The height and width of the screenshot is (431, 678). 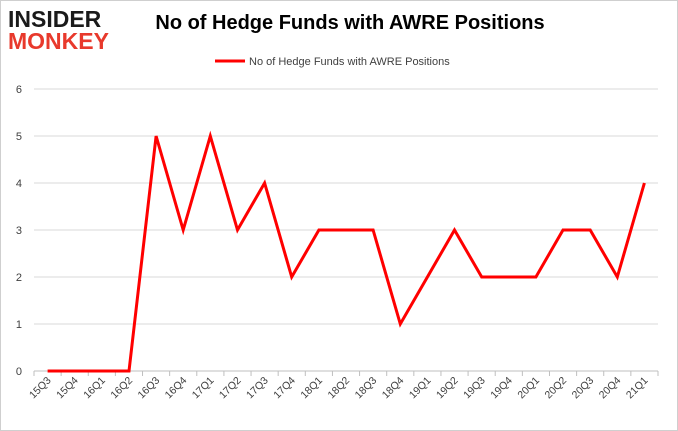 I want to click on x-tick-label: 17Q3, so click(x=257, y=388).